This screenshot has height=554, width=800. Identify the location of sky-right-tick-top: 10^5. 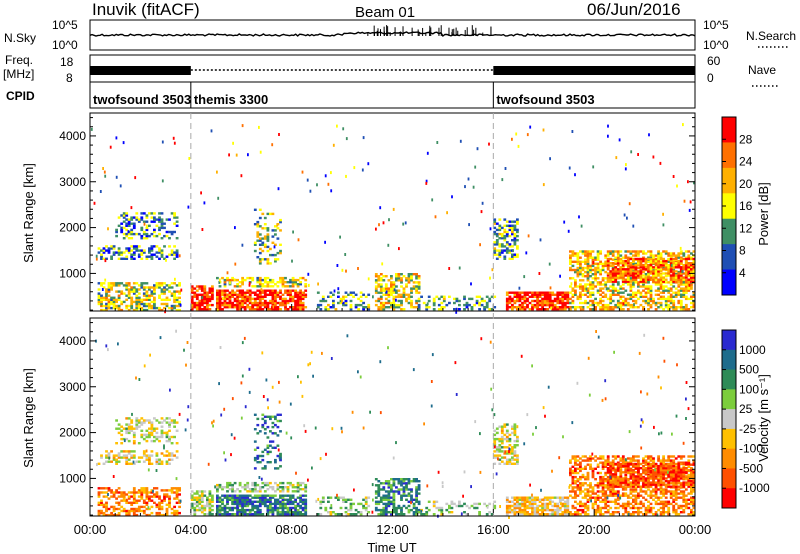
(716, 25).